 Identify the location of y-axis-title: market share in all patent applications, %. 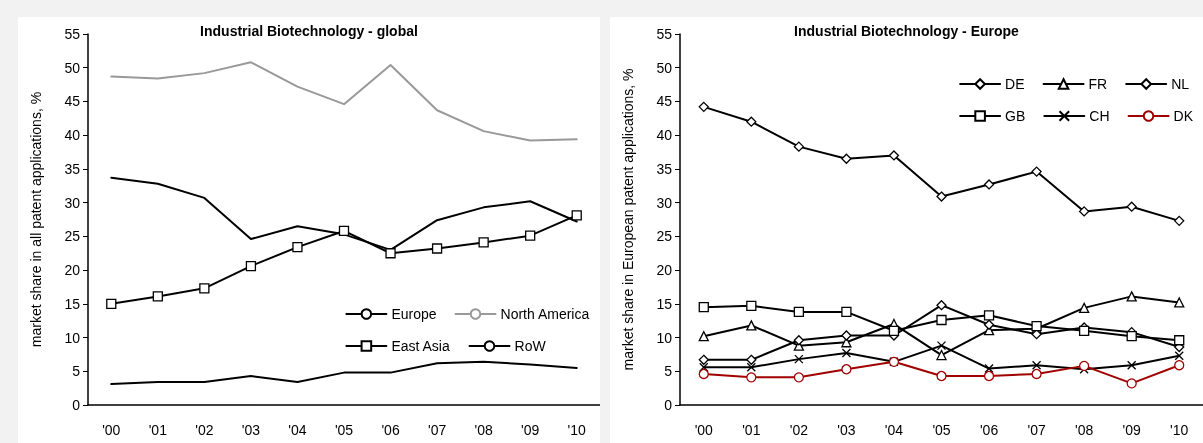
(36, 219).